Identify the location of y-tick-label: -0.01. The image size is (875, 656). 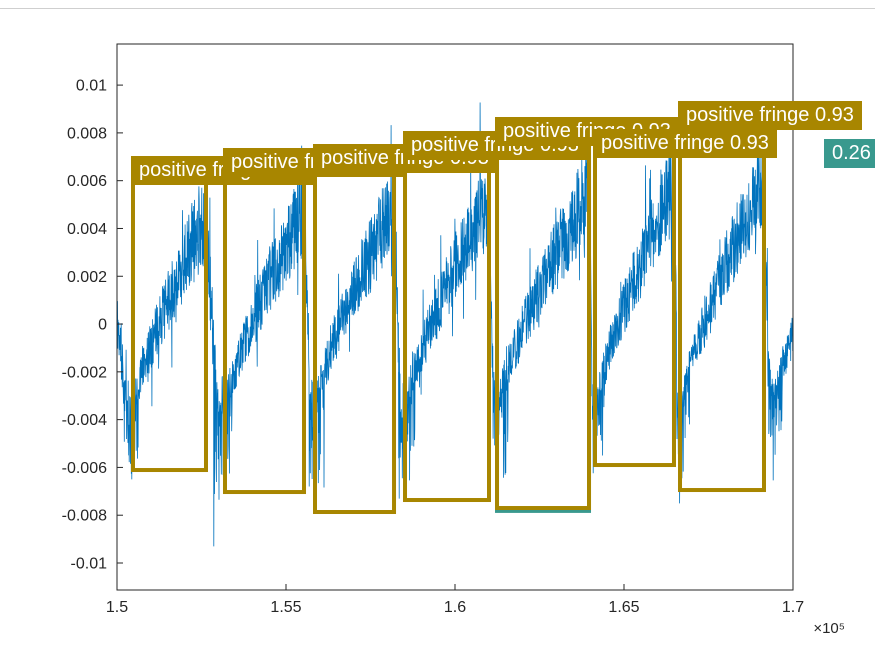
(89, 563).